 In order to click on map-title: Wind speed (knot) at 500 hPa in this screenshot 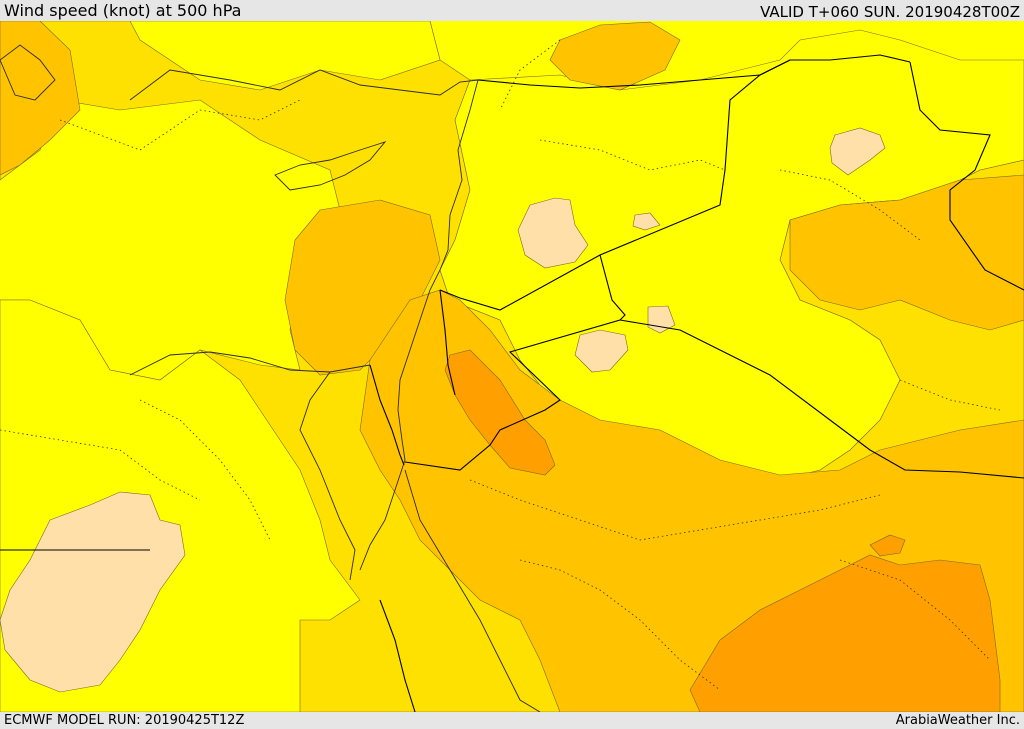, I will do `click(123, 10)`.